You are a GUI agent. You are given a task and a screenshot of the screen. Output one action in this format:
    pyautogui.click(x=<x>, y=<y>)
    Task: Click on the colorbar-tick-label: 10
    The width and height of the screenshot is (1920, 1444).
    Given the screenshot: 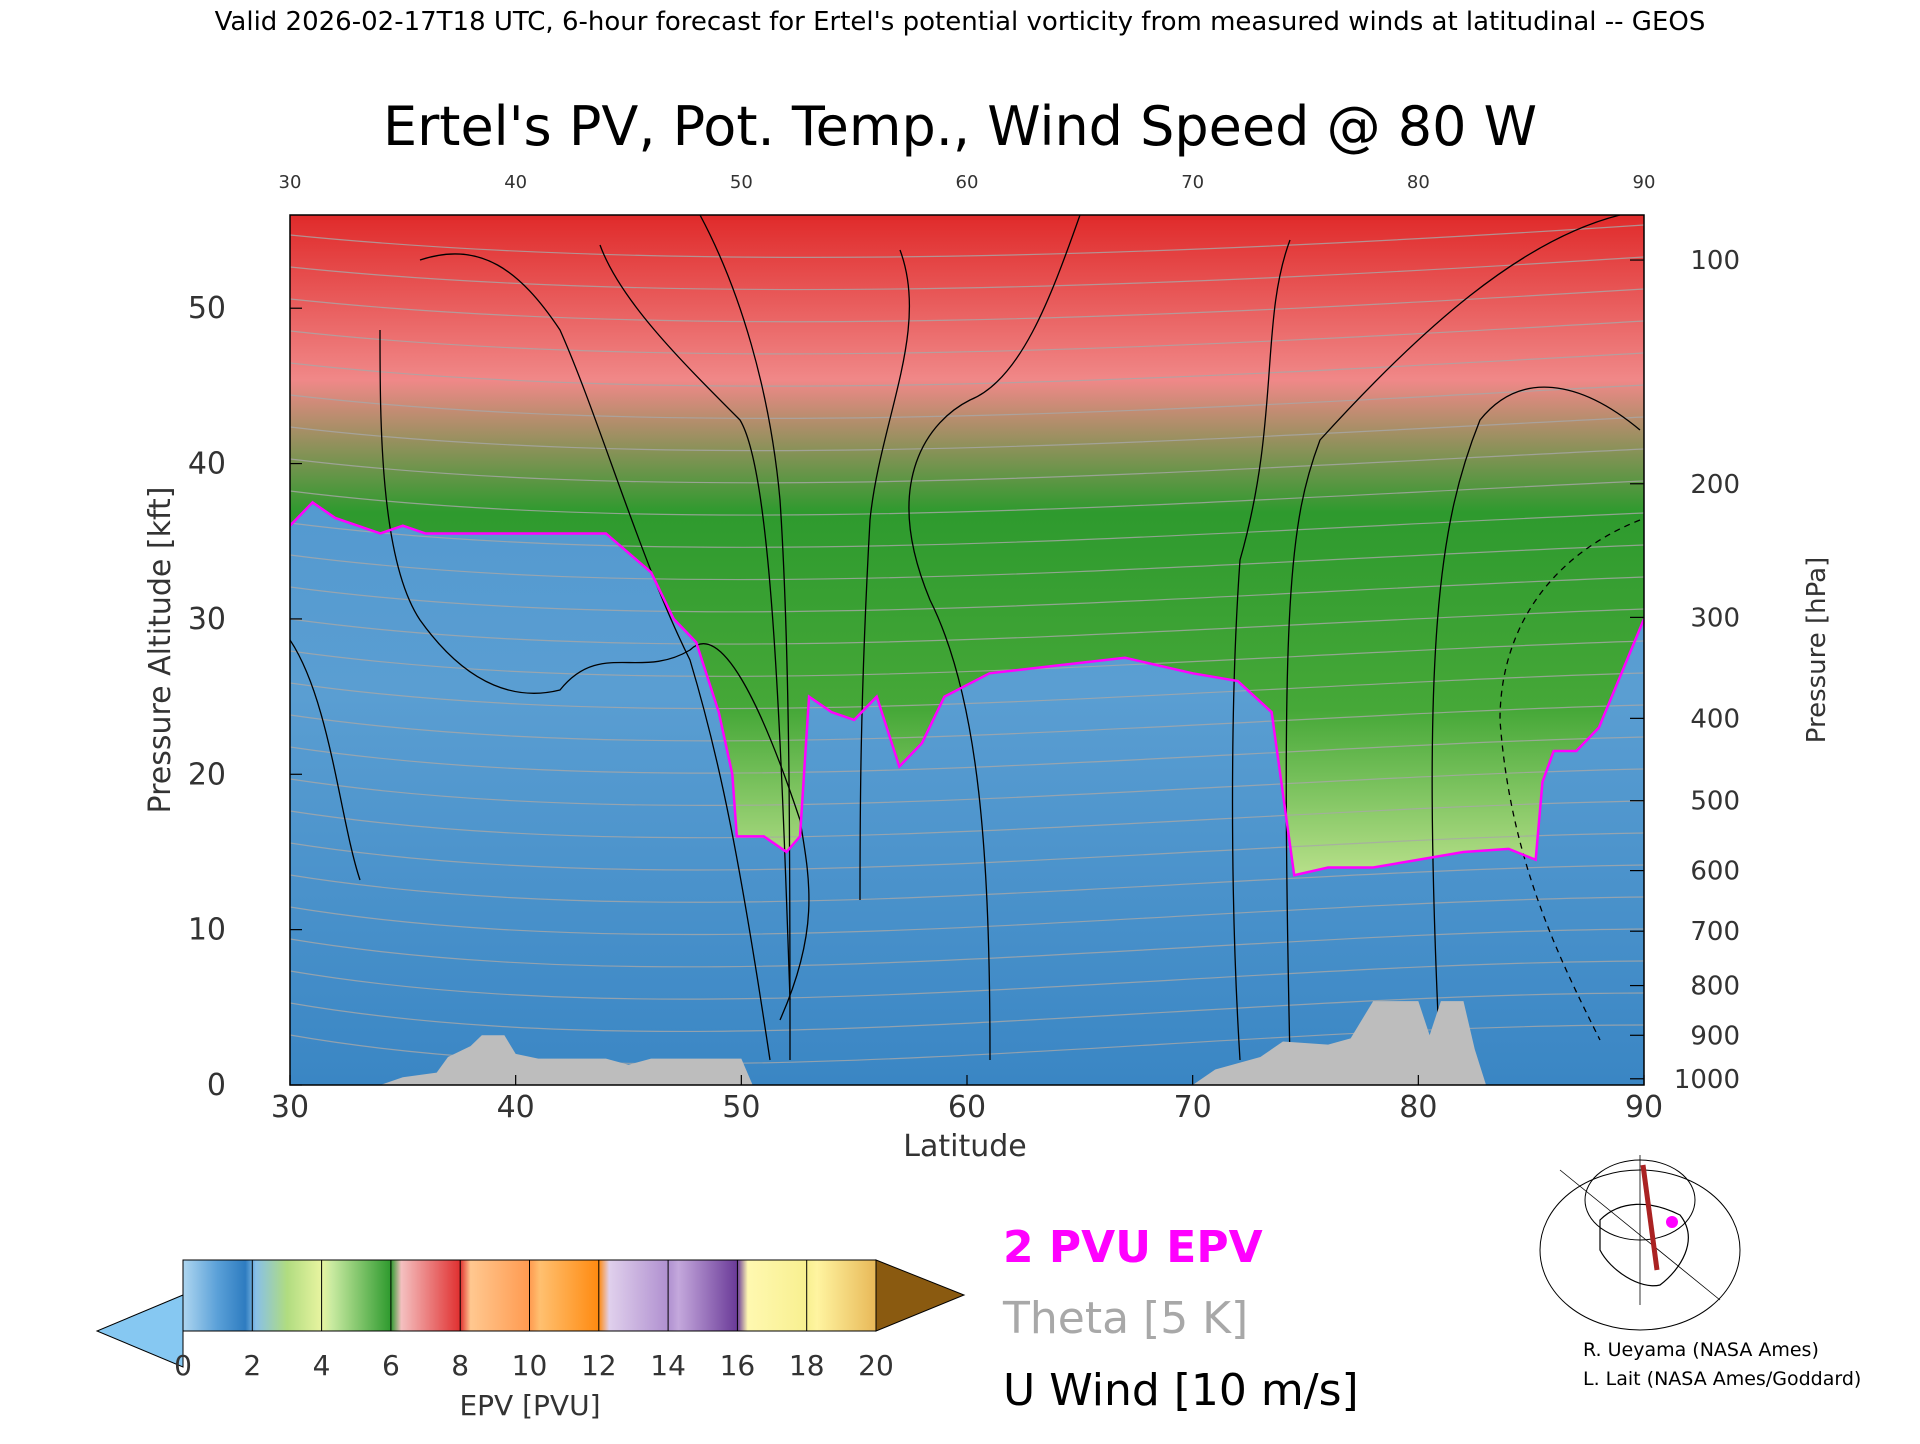 What is the action you would take?
    pyautogui.click(x=530, y=1365)
    